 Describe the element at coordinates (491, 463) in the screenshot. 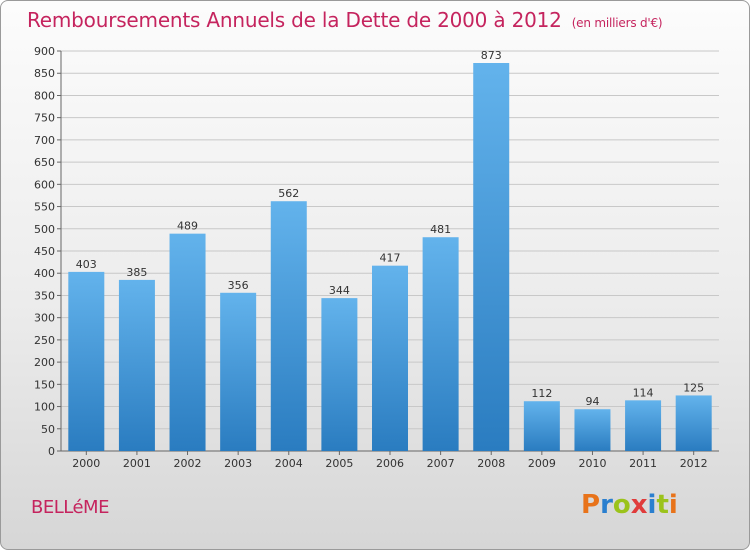

I see `x-tick-label: 2008` at that location.